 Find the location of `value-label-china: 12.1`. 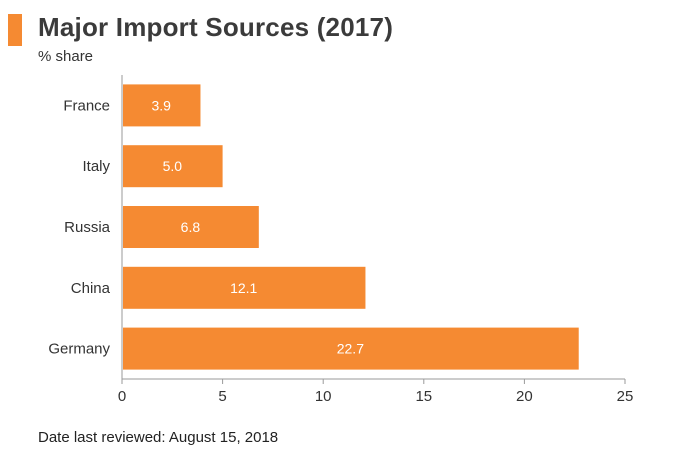

value-label-china: 12.1 is located at coordinates (243, 288).